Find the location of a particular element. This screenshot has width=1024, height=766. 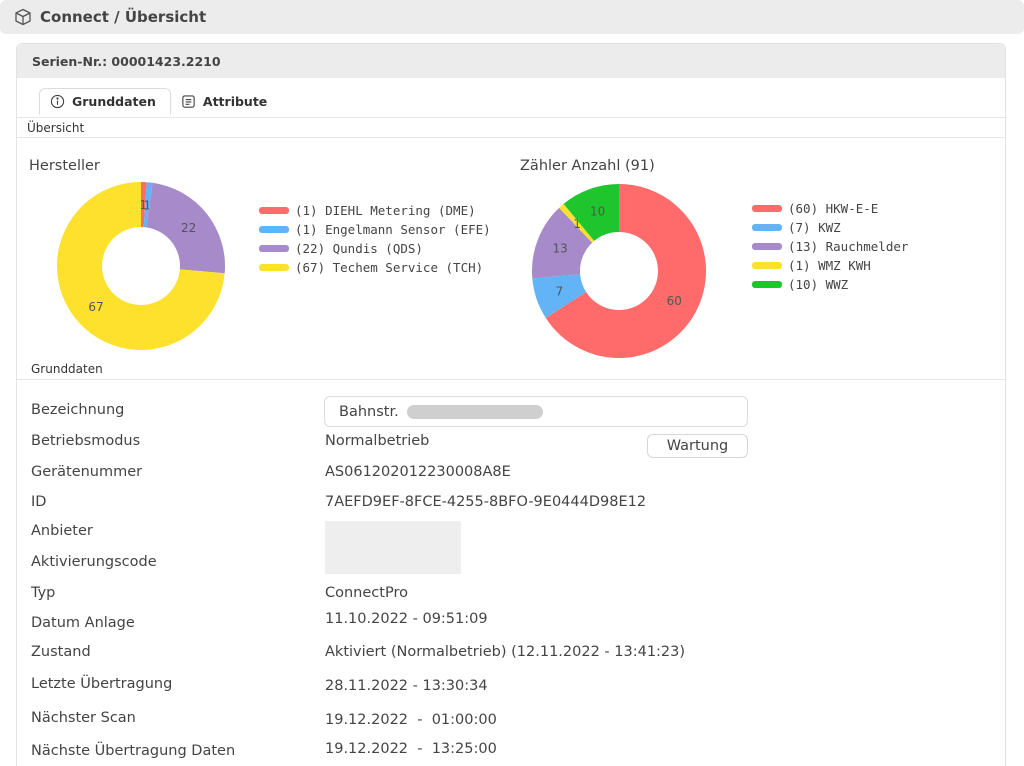

legend-item-1-engelmann-sensor-efe: (1) Engelmann Sensor (EFE) is located at coordinates (375, 229).